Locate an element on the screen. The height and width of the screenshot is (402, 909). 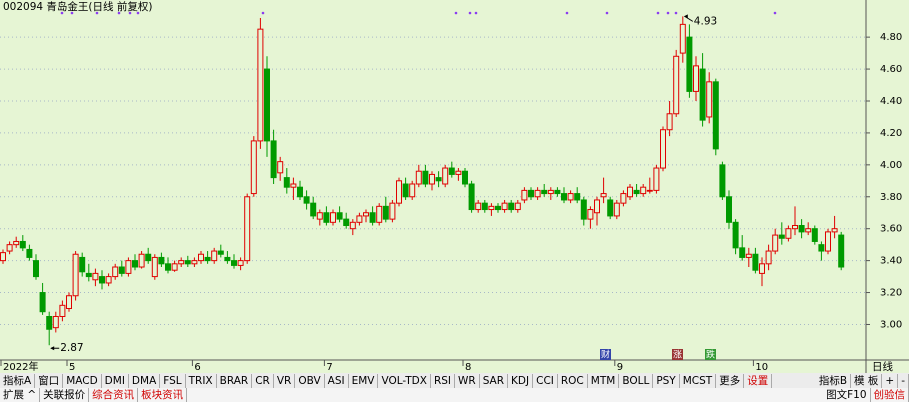
tab: EMV is located at coordinates (364, 380).